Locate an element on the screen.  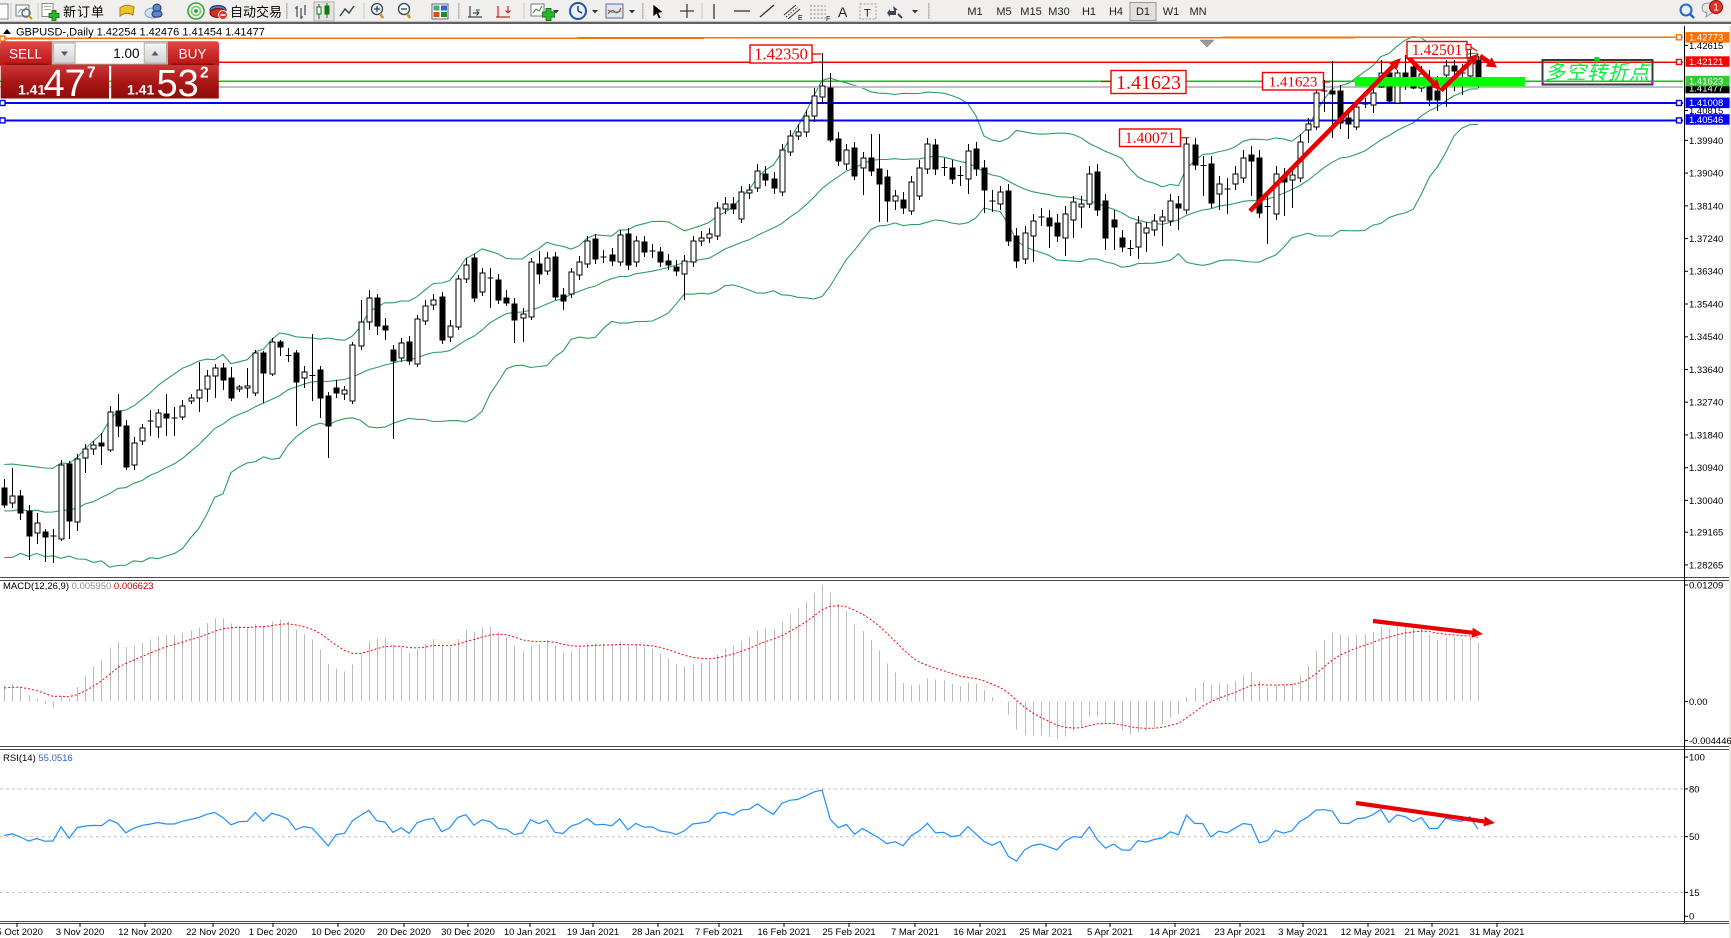
svg-text: A is located at coordinates (843, 12).